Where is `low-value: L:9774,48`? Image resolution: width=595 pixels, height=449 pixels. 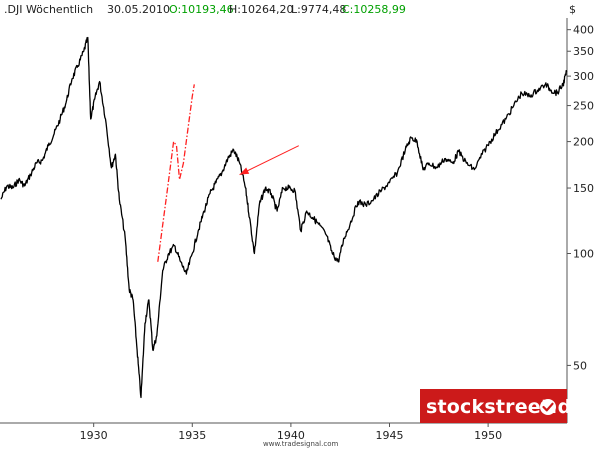
low-value: L:9774,48 is located at coordinates (318, 9).